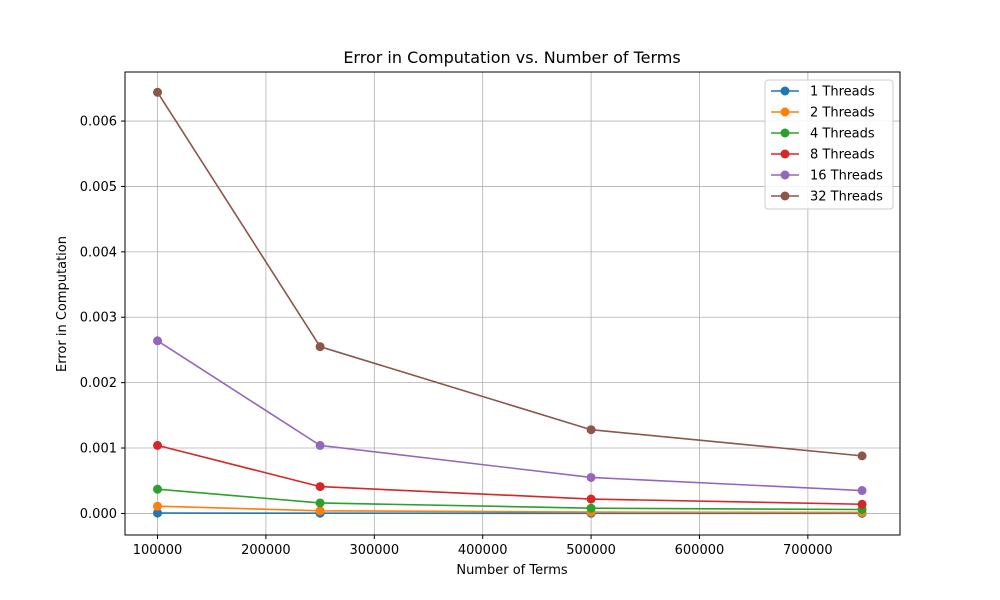  Describe the element at coordinates (98, 318) in the screenshot. I see `y-tick-label: 0.003` at that location.